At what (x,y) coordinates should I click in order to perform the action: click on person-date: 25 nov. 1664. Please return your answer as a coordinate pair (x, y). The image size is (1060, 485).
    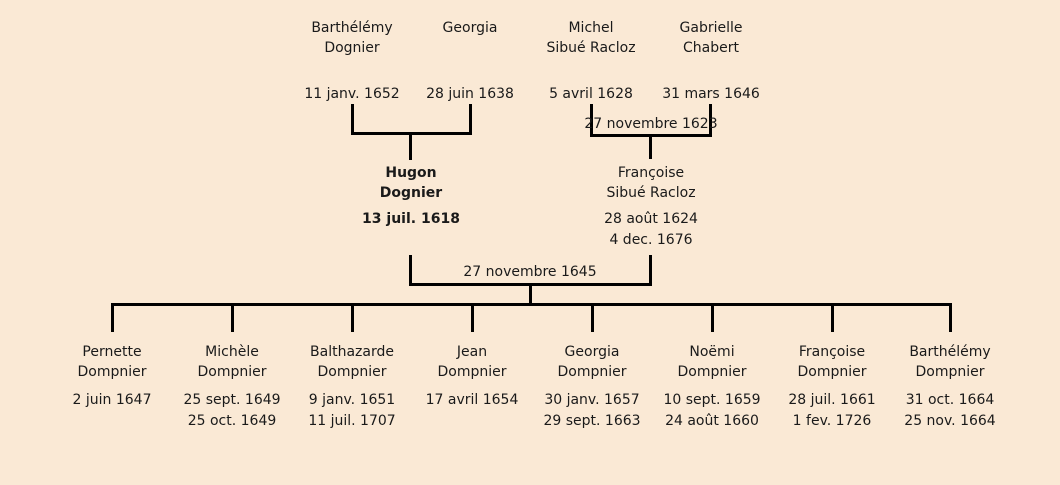
    Looking at the image, I should click on (950, 421).